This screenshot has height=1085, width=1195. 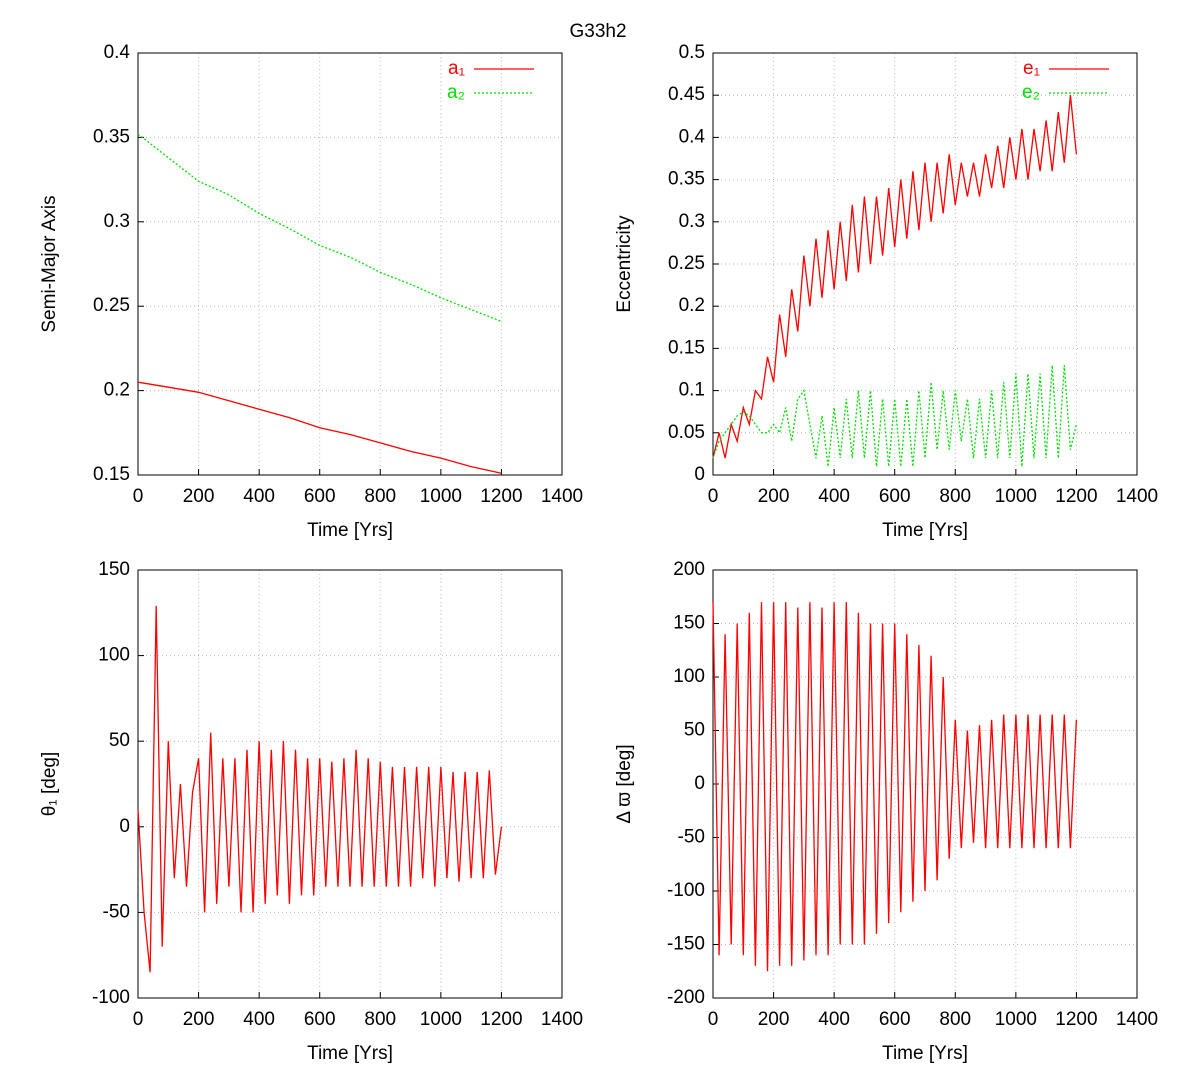 I want to click on y-tick-label: 0.45, so click(x=686, y=94).